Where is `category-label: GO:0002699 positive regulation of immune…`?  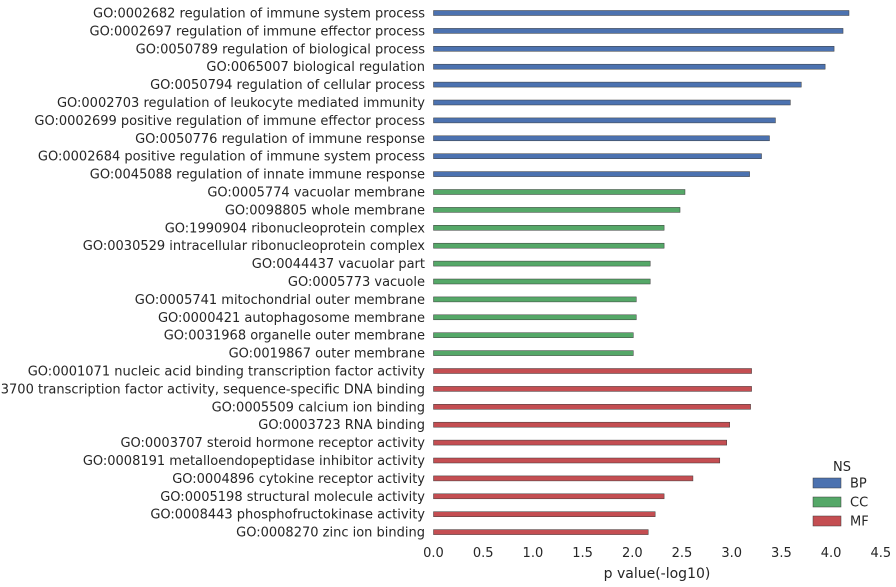
category-label: GO:0002699 positive regulation of immune… is located at coordinates (229, 121).